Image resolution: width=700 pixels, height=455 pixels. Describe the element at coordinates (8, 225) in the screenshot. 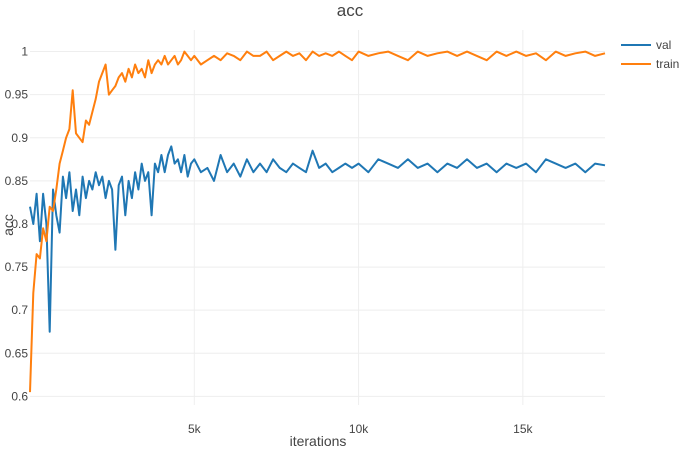

I see `y-axis-title: acc` at that location.